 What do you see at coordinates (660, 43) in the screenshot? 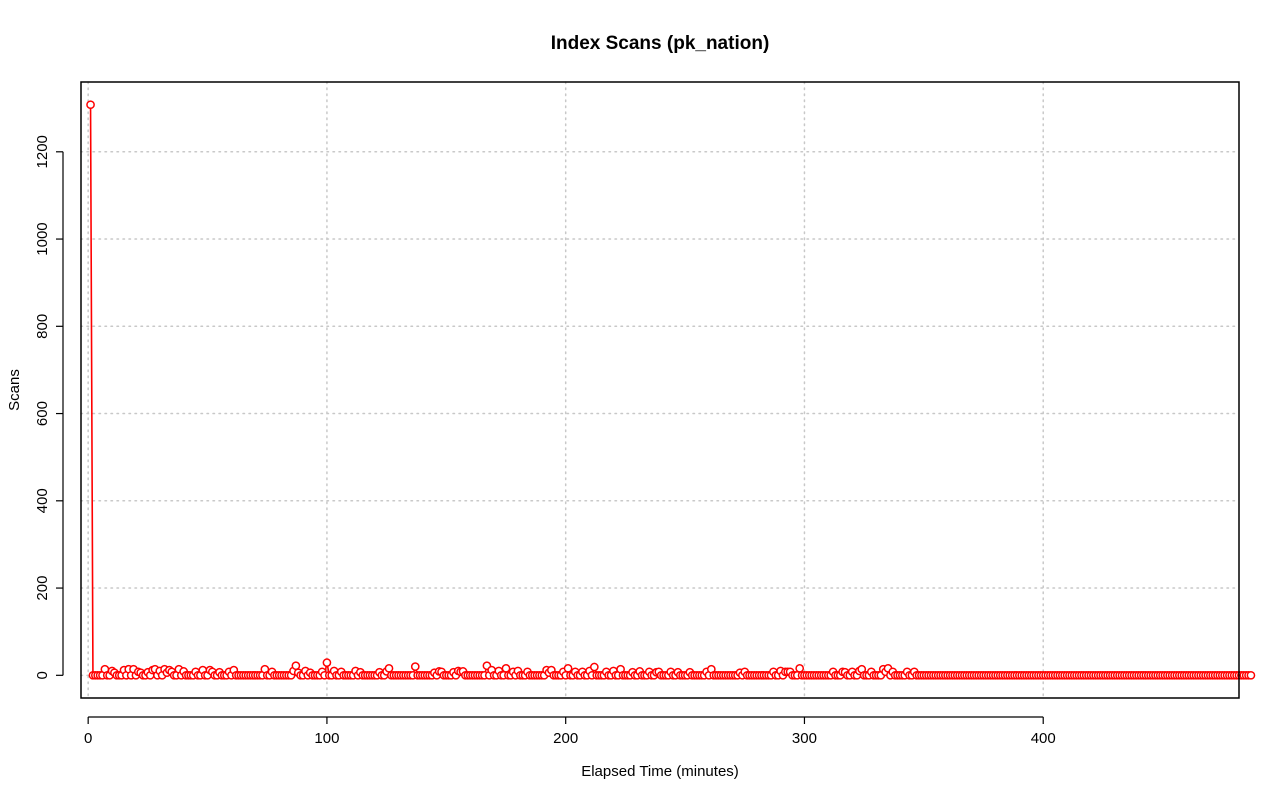
I see `chart-title: Index Scans (pk_nation)` at bounding box center [660, 43].